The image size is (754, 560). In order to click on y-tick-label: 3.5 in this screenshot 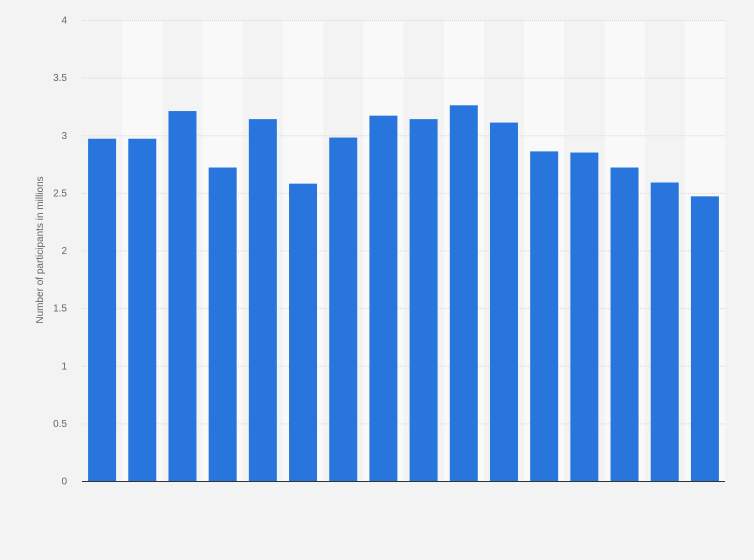, I will do `click(60, 78)`.